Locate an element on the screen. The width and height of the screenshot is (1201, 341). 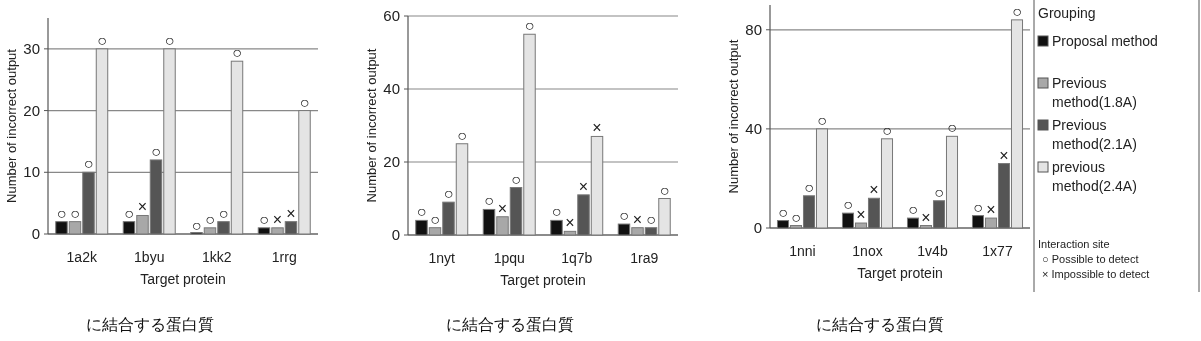
x-tick-label: 1kk2 is located at coordinates (216, 257).